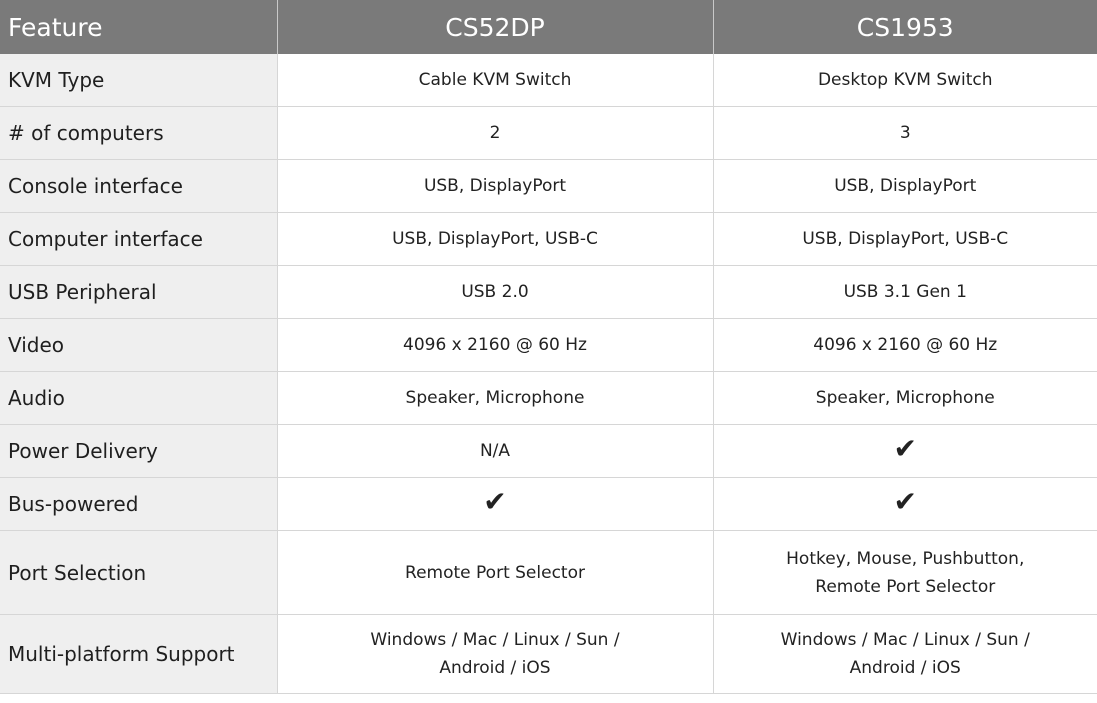 The height and width of the screenshot is (703, 1097). What do you see at coordinates (495, 27) in the screenshot?
I see `product-column-header-cs52dp: CS52DP` at bounding box center [495, 27].